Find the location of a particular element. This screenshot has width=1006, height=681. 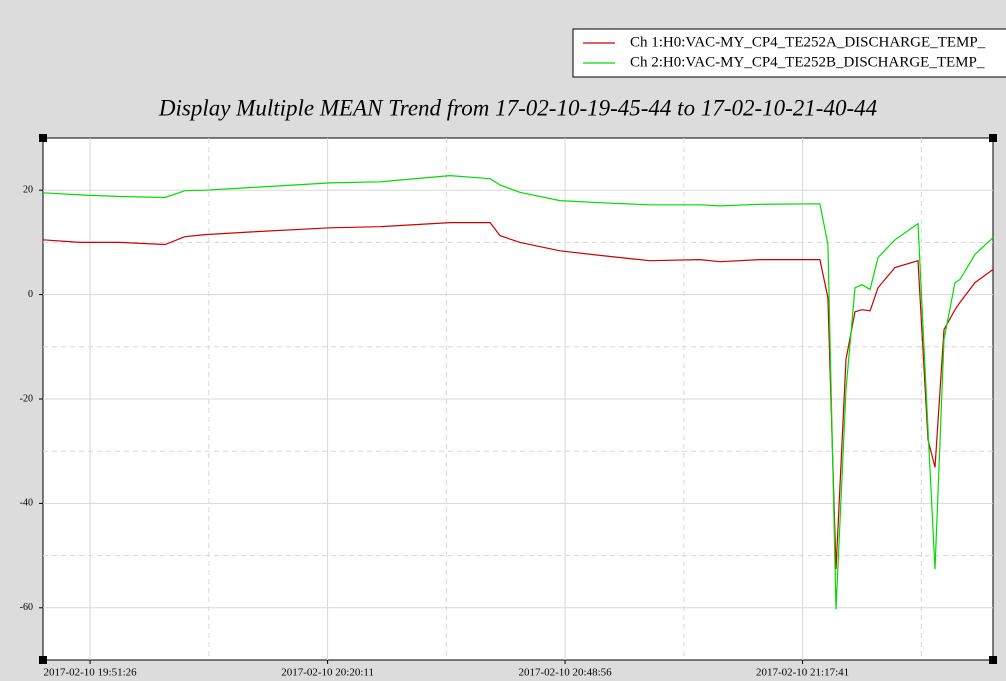

x-tick-label: 2017-02-10 19:51:26 is located at coordinates (90, 673).